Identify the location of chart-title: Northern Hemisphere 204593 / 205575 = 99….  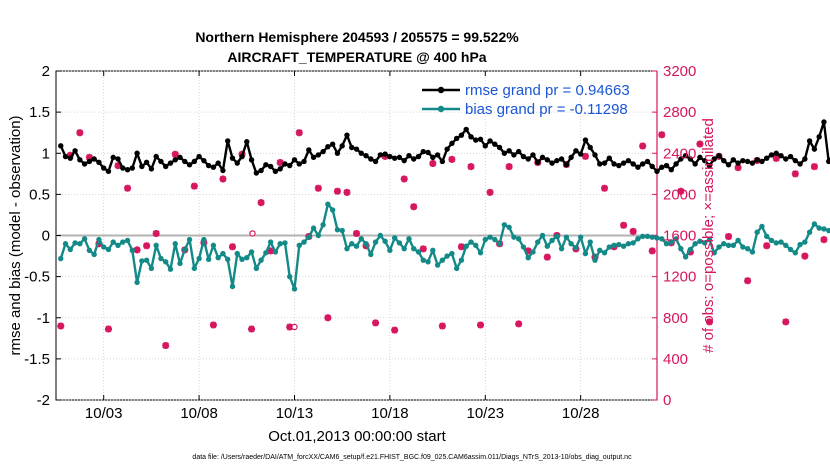
(357, 37).